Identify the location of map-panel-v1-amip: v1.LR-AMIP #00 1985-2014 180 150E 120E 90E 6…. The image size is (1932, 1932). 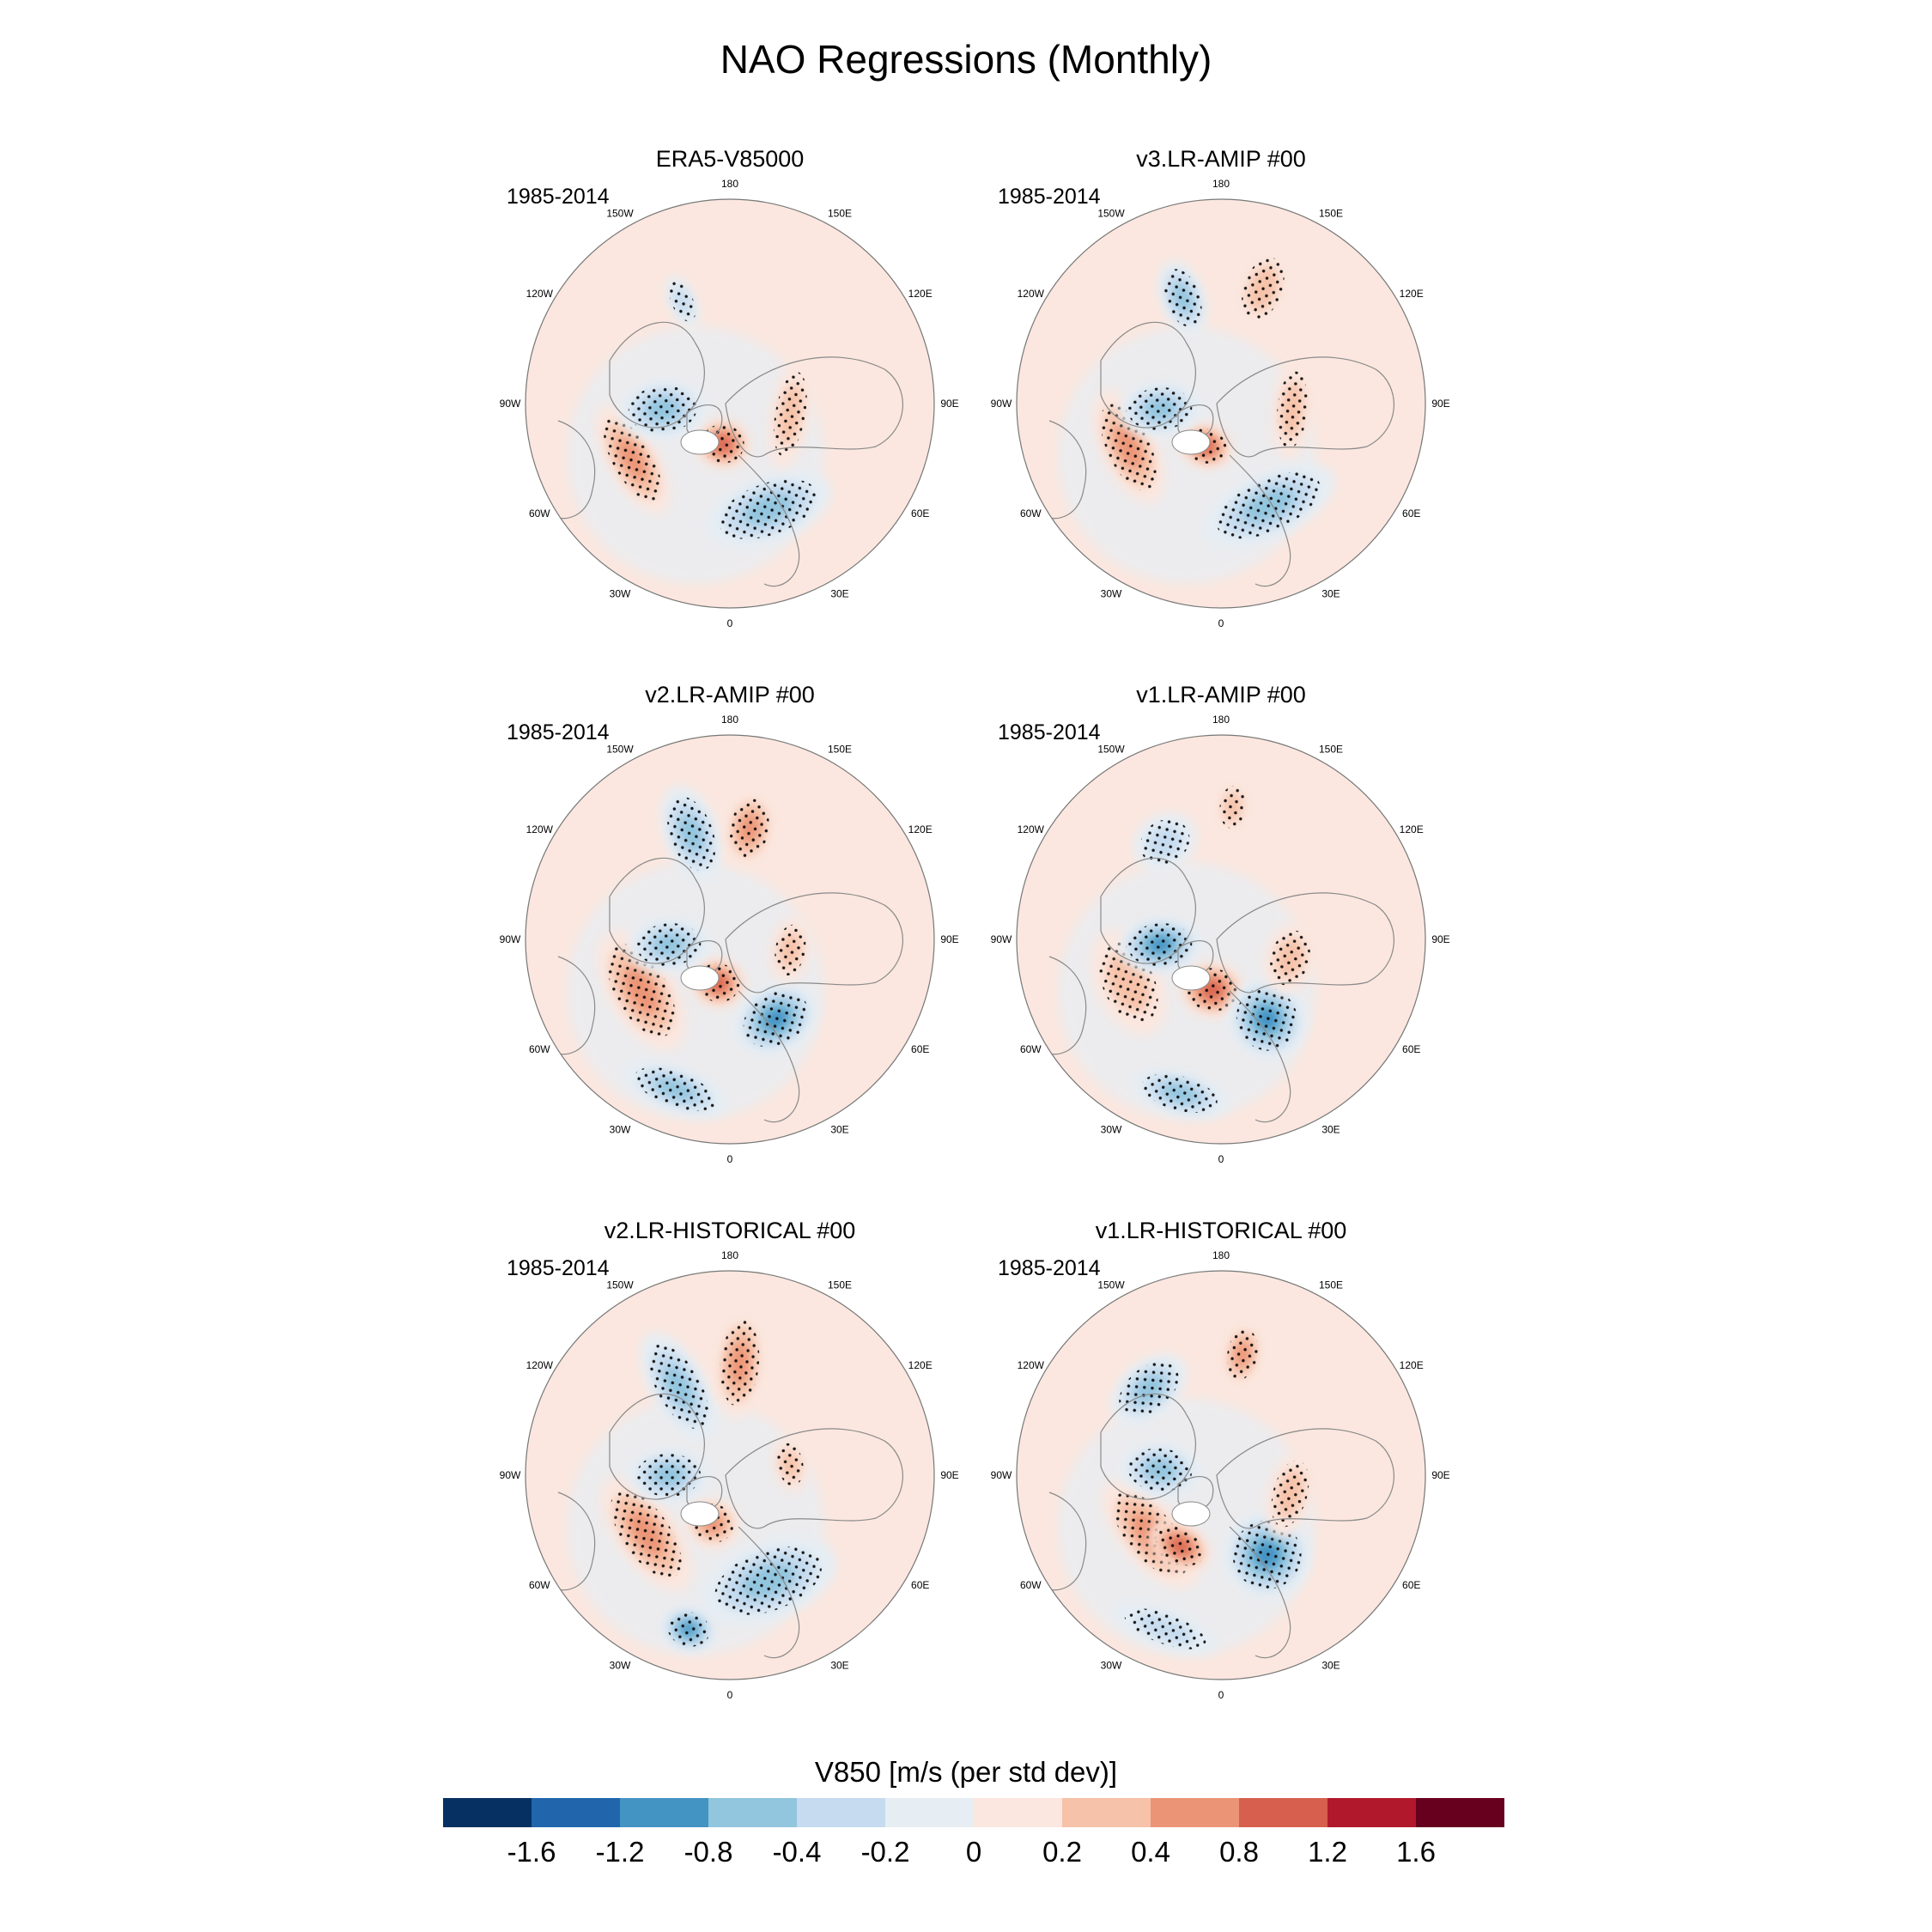
(1221, 924).